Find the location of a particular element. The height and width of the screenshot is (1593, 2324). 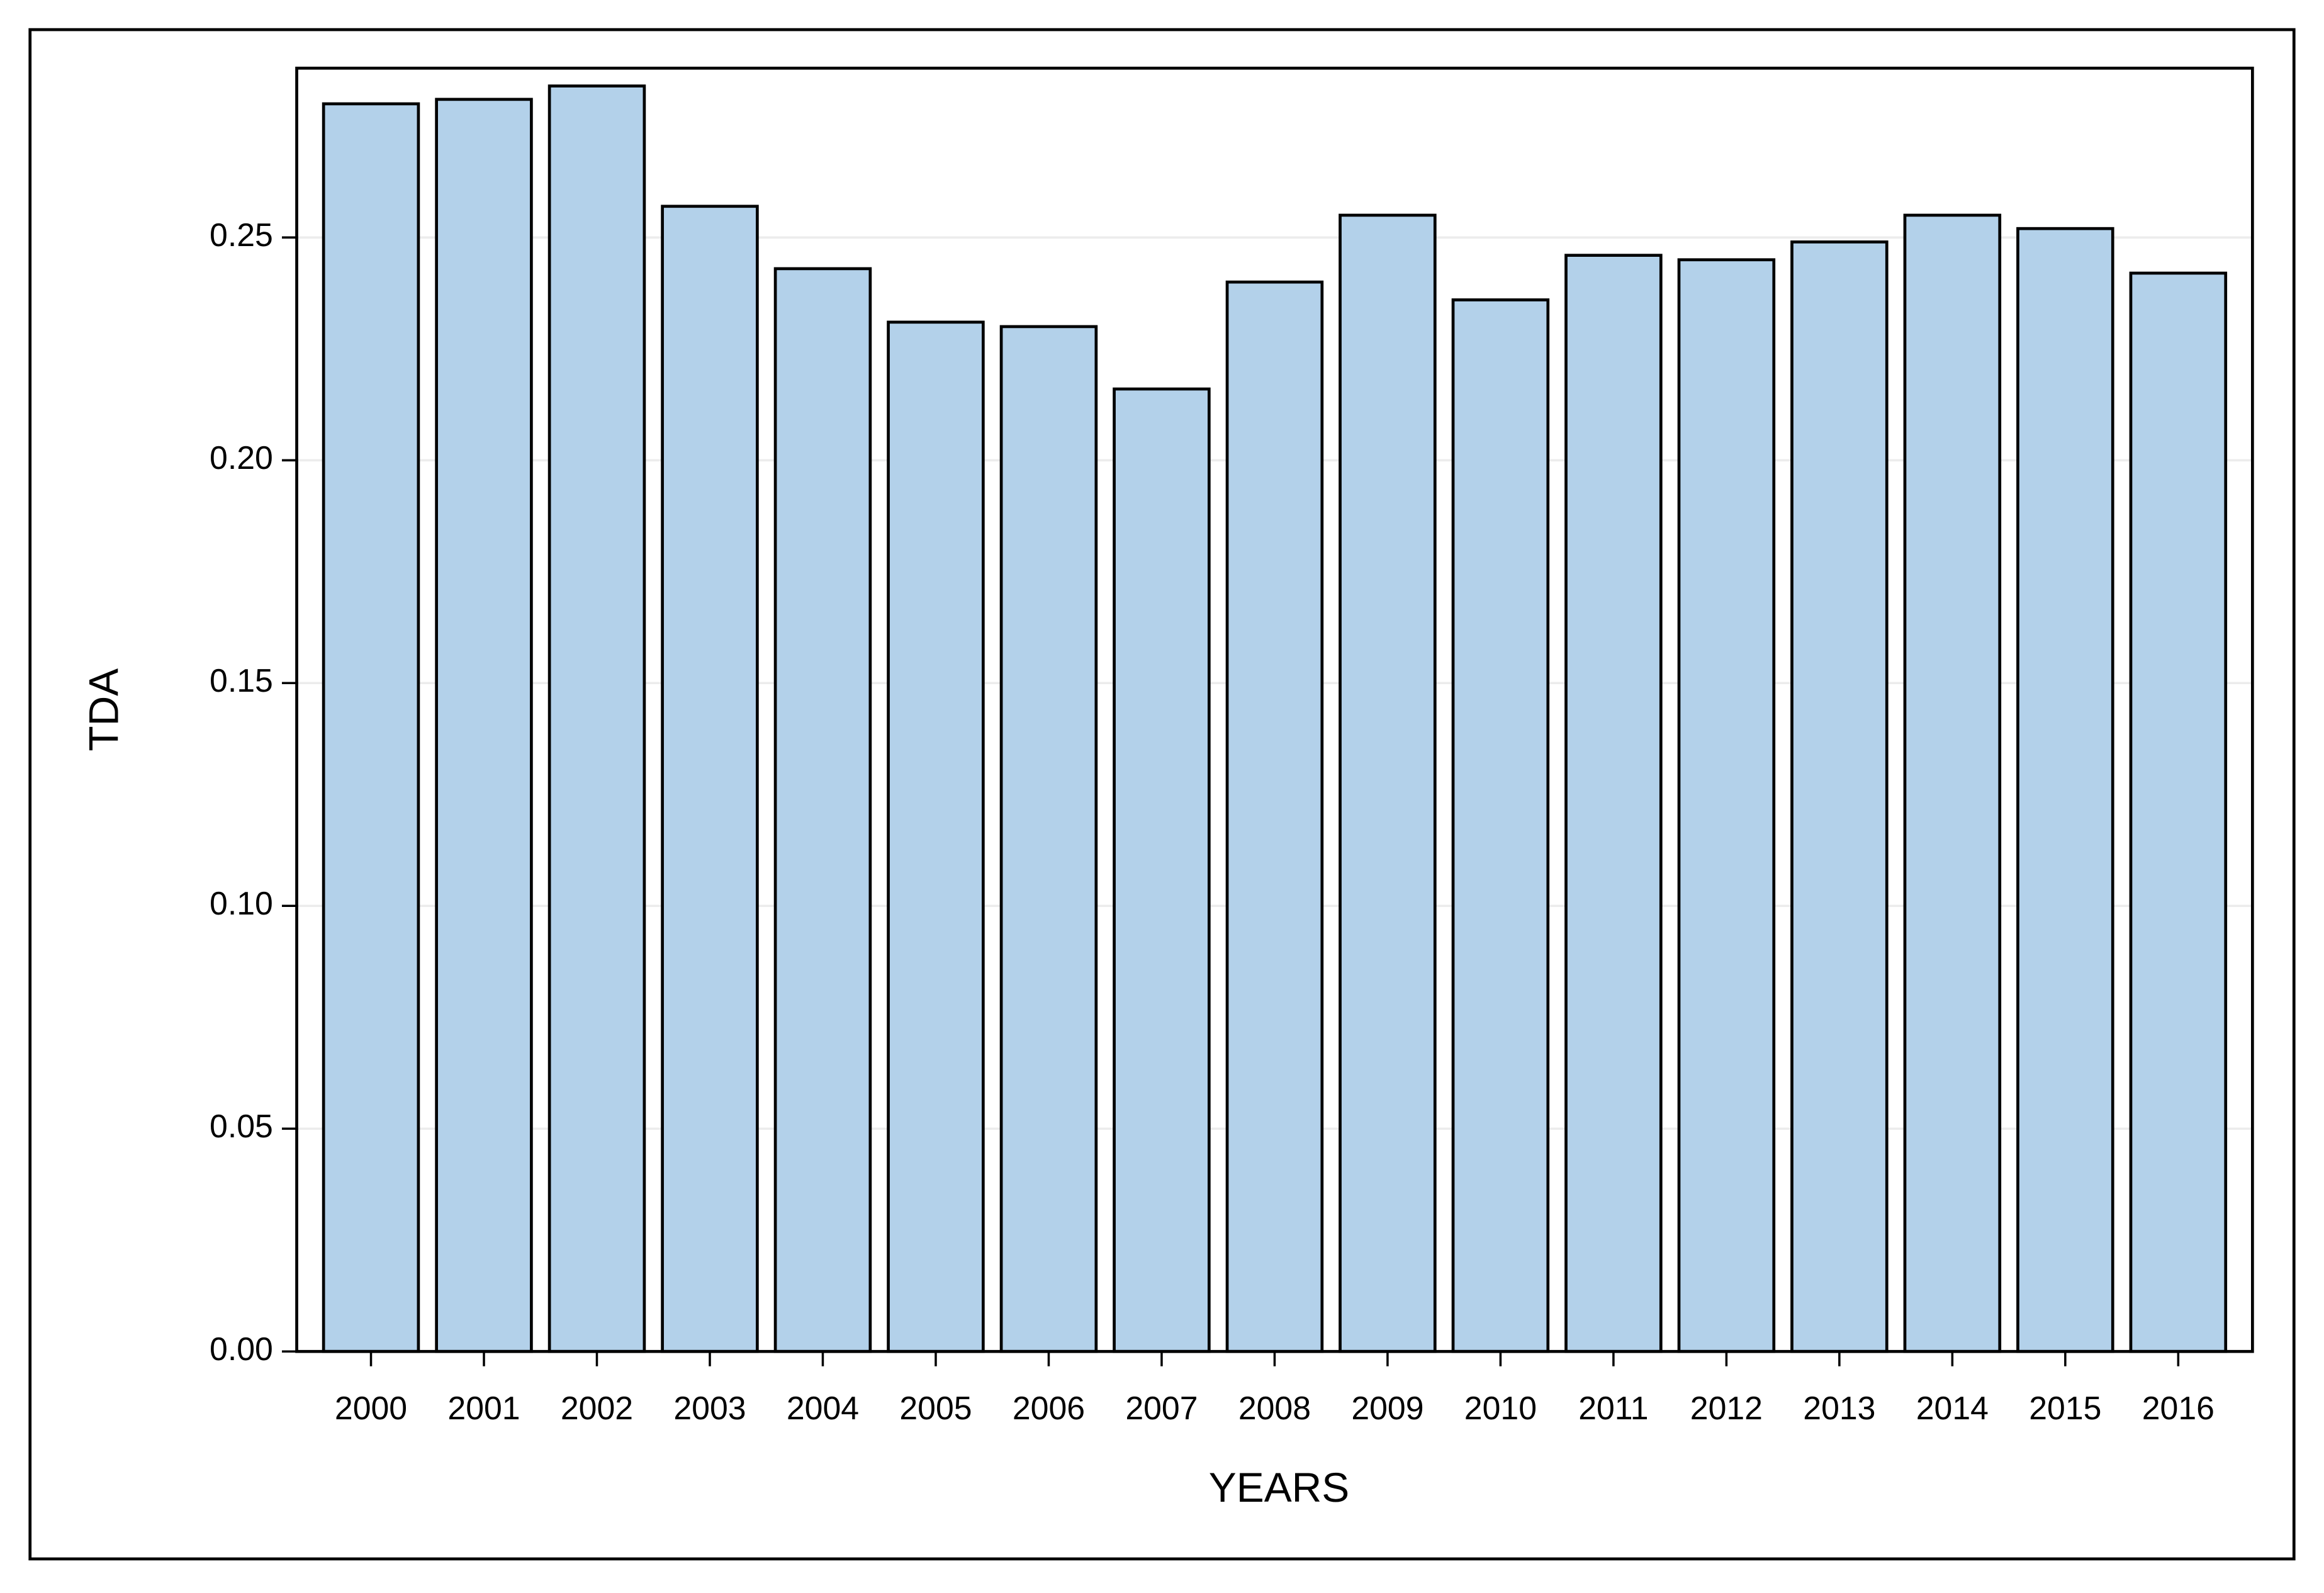

x-tick-label: 2010 is located at coordinates (1501, 1408).